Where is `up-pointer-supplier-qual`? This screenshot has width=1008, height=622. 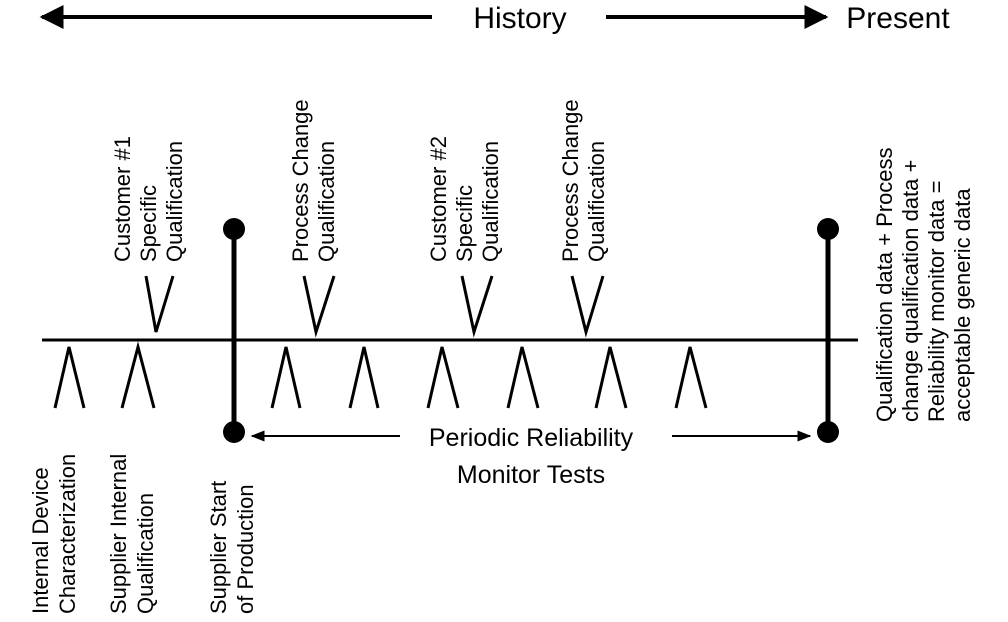
up-pointer-supplier-qual is located at coordinates (138, 375).